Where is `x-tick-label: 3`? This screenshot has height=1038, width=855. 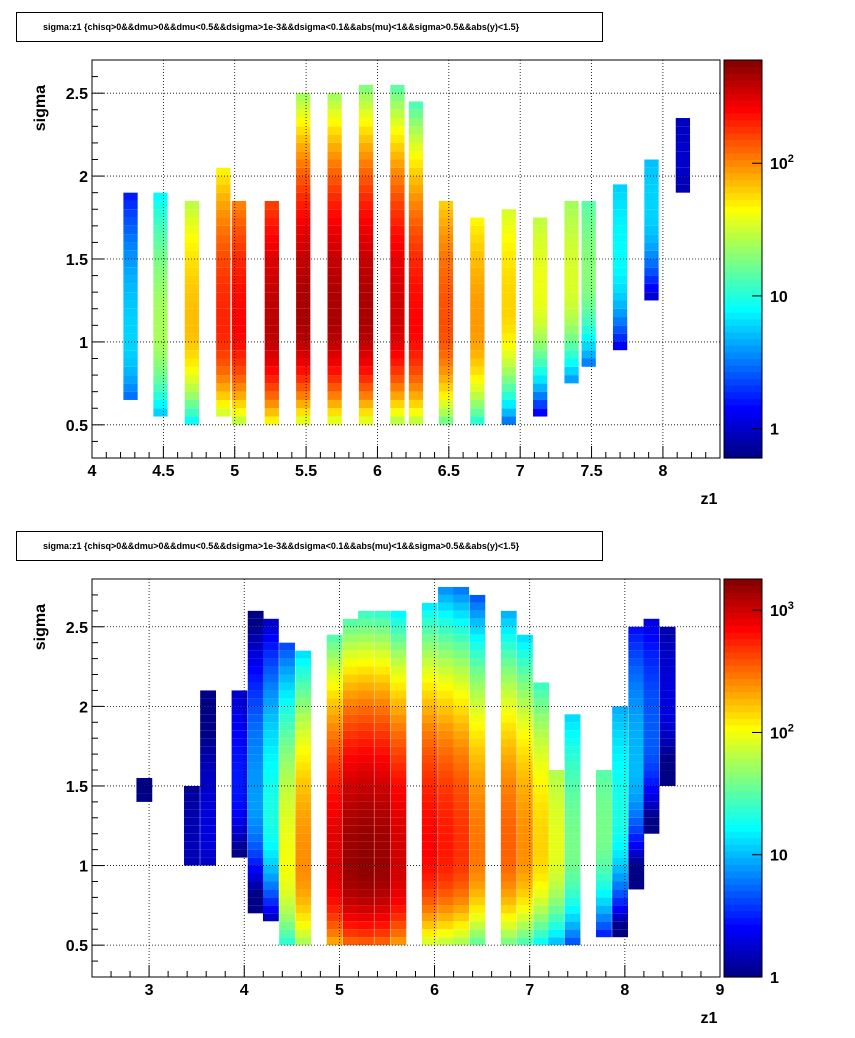 x-tick-label: 3 is located at coordinates (149, 990).